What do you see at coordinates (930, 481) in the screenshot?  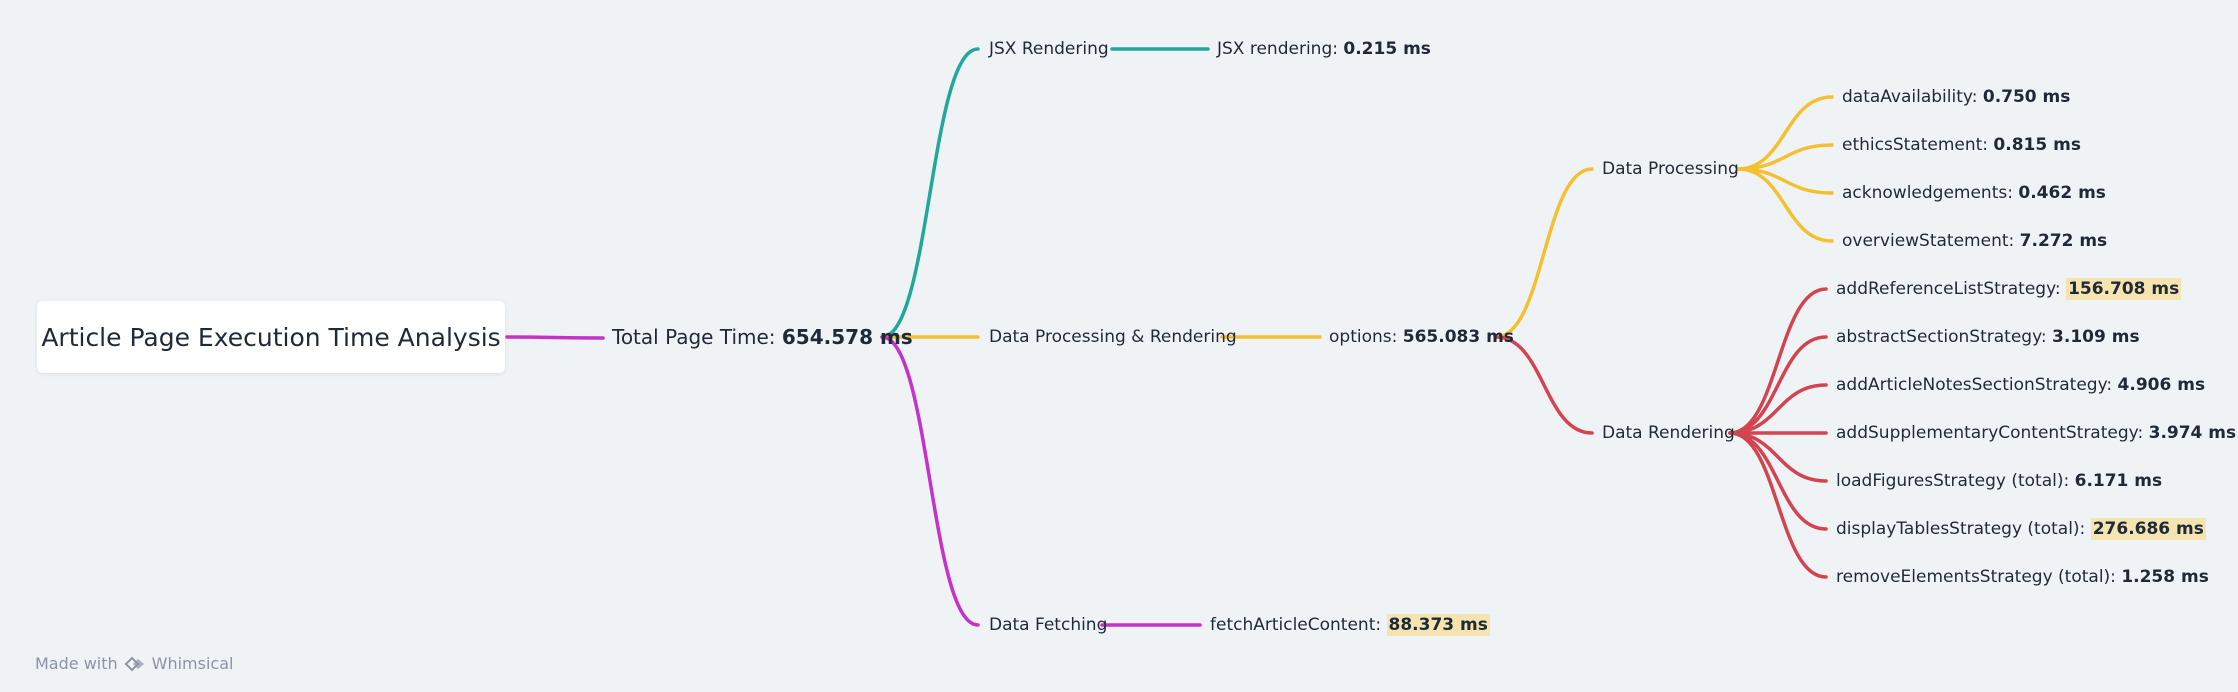 I see `edge-total-fetching` at bounding box center [930, 481].